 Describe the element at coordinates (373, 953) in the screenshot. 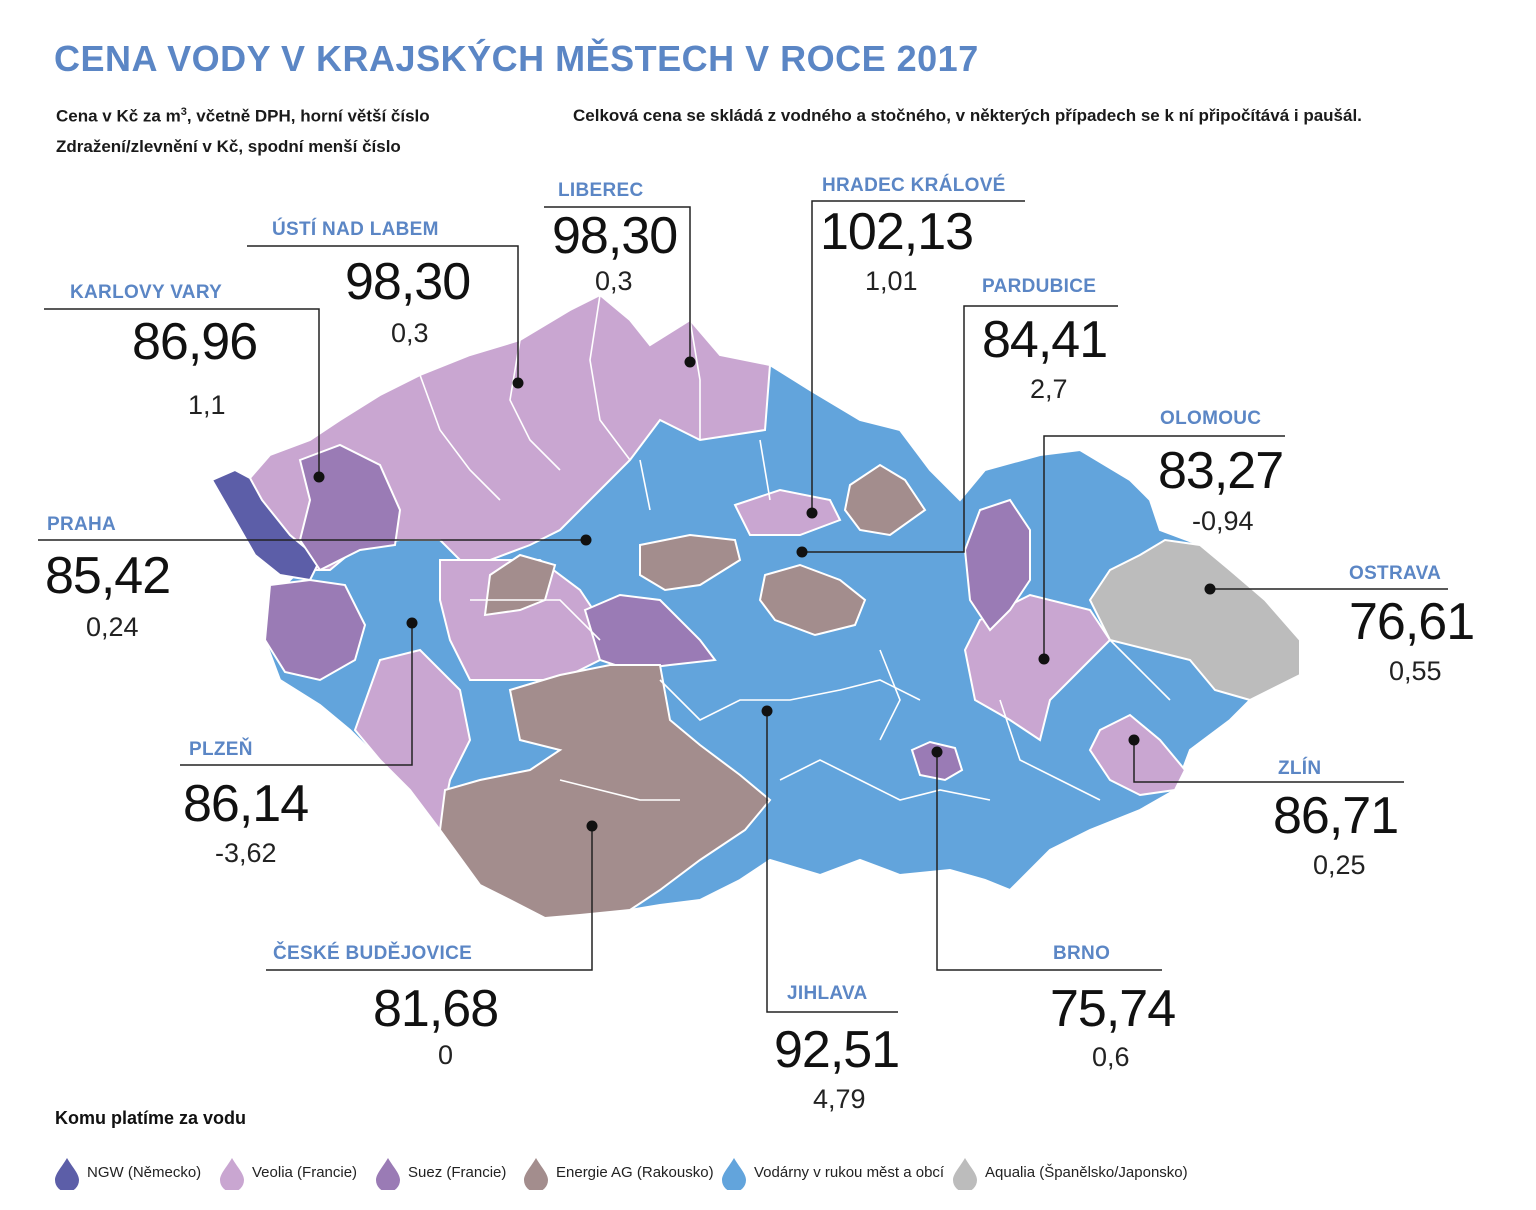

I see `city-name-ceske-budejovice: ČESKÉ BUDĚJOVICE` at that location.